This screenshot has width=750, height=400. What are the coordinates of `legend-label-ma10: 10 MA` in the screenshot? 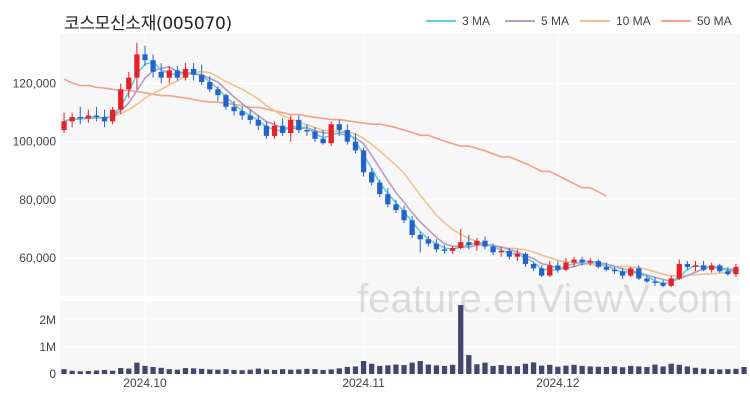 It's located at (633, 21).